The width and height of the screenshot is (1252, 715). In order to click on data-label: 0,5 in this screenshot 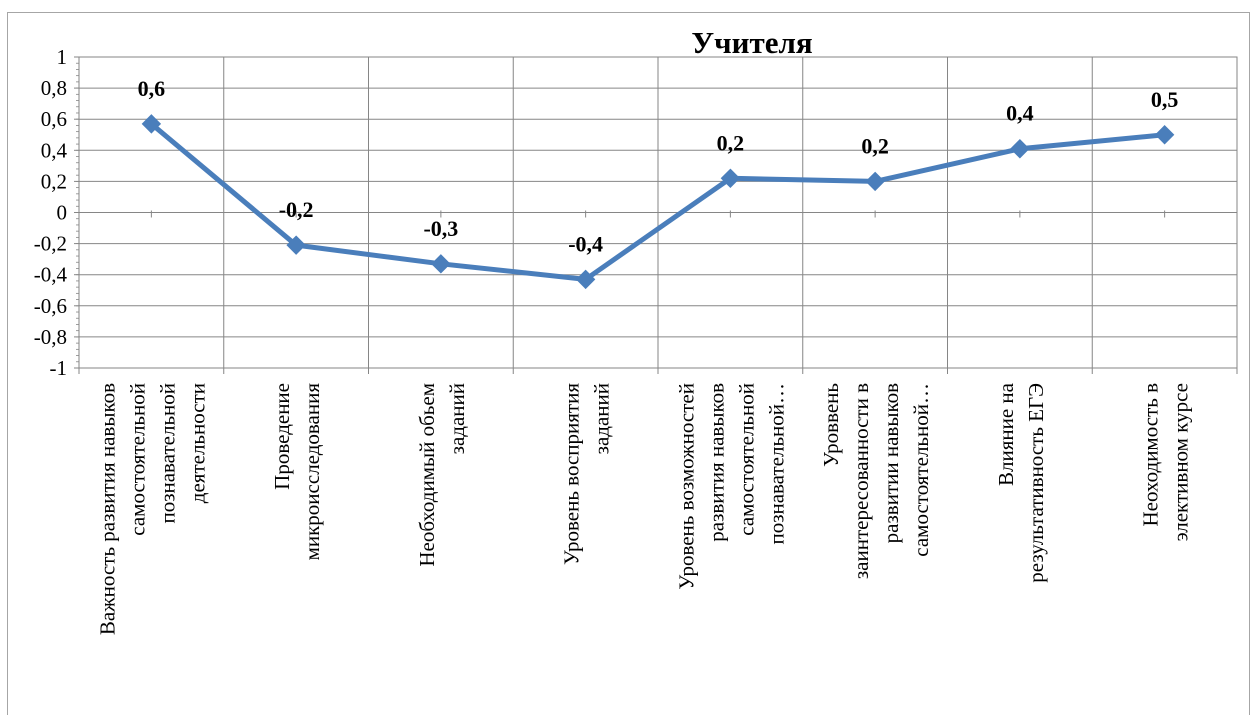, I will do `click(1165, 99)`.